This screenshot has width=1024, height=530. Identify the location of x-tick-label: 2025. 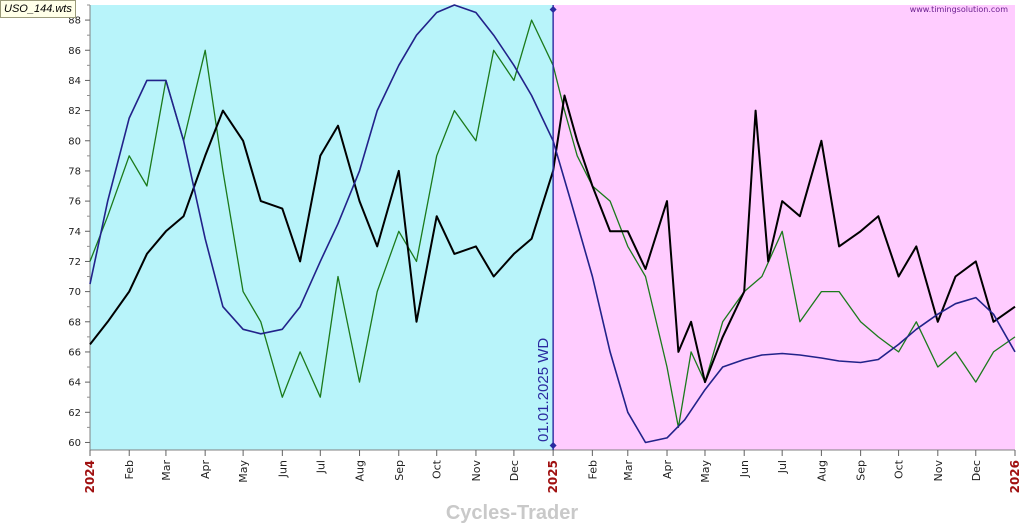
(553, 476).